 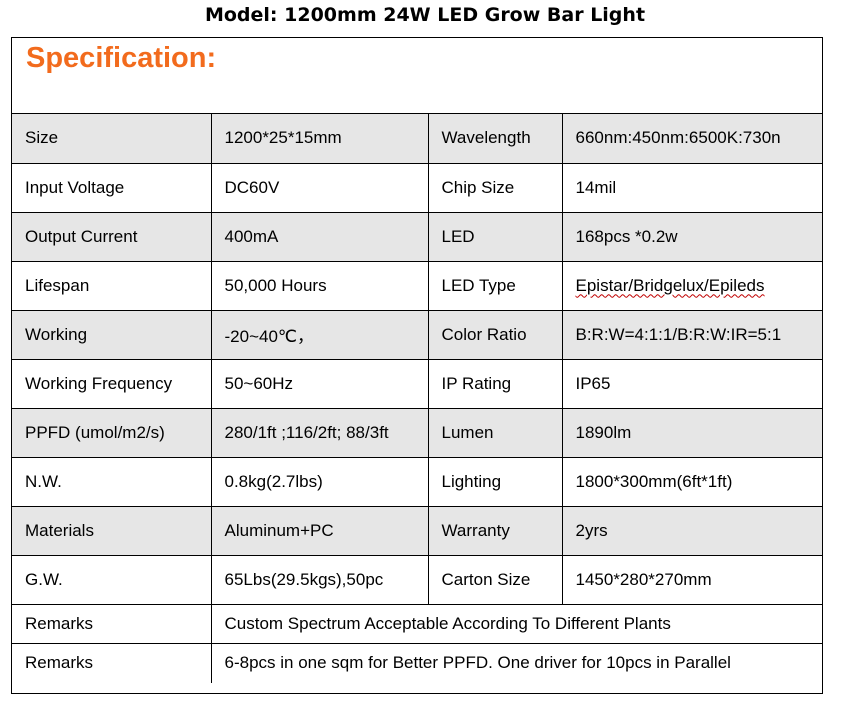 What do you see at coordinates (495, 139) in the screenshot?
I see `spec-label: Wavelength` at bounding box center [495, 139].